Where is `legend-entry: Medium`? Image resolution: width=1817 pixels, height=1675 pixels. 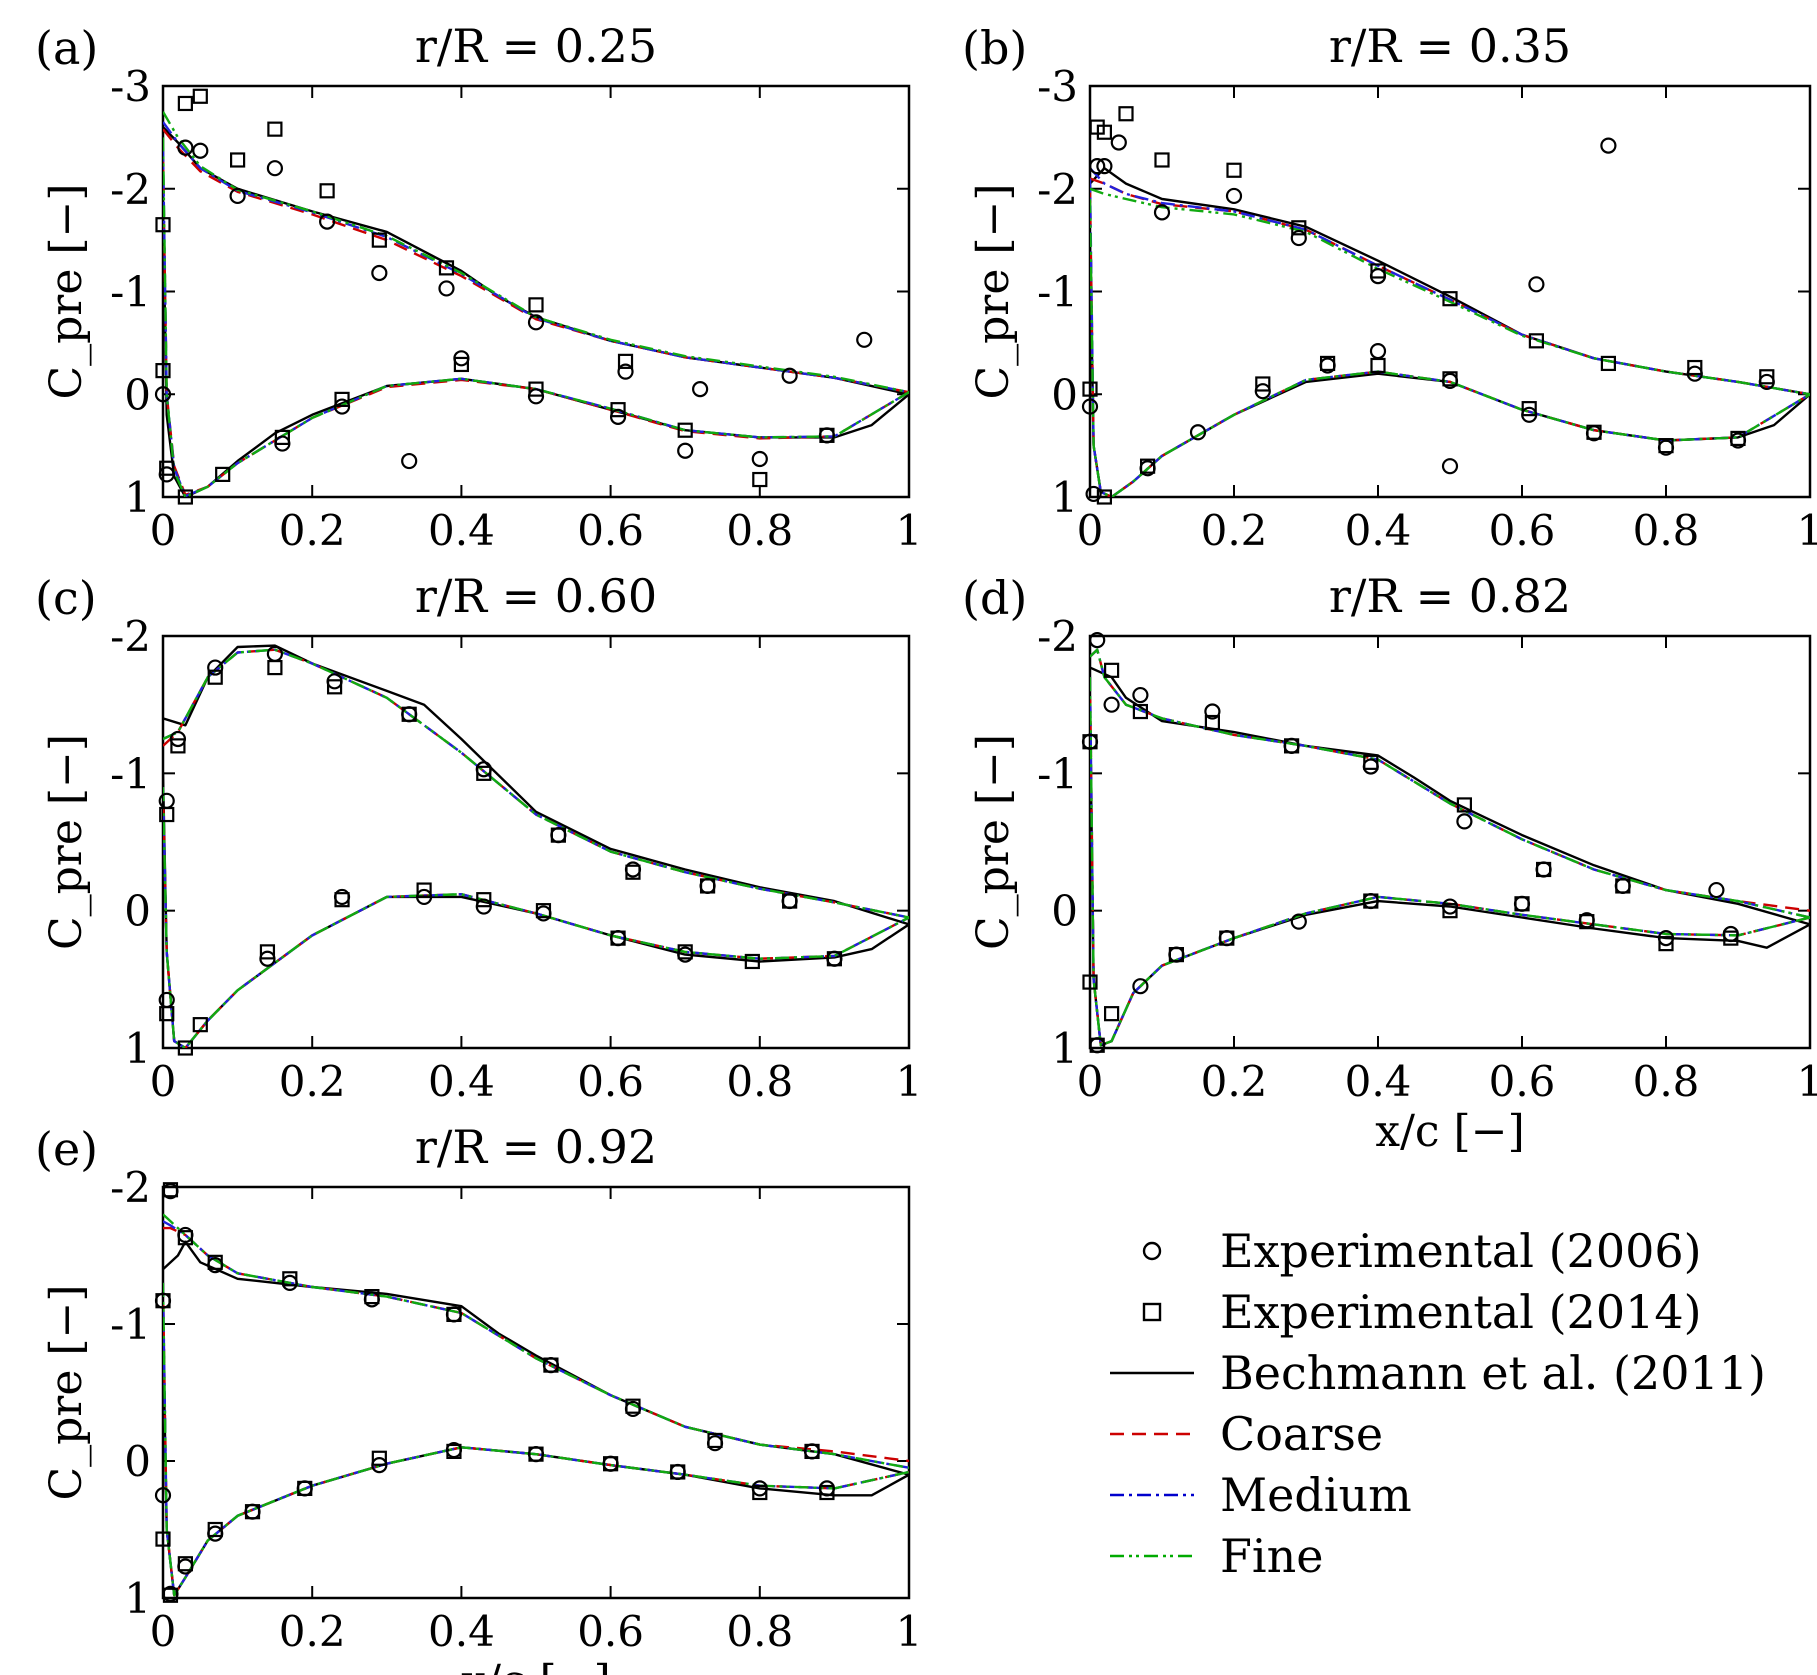
legend-entry: Medium is located at coordinates (1261, 1495).